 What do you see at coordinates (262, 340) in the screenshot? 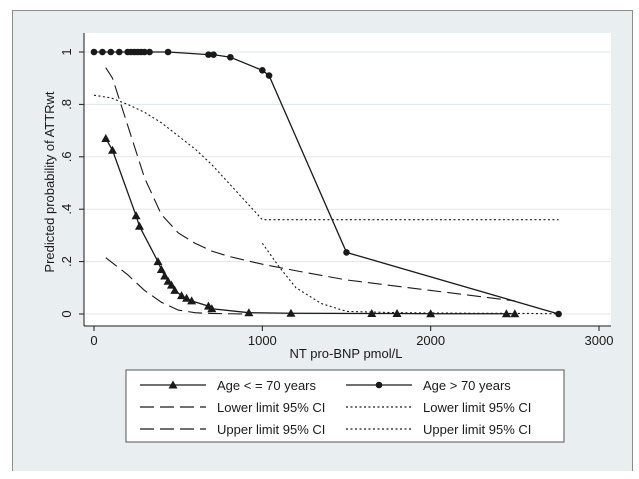
I see `x-tick-label: 1000` at bounding box center [262, 340].